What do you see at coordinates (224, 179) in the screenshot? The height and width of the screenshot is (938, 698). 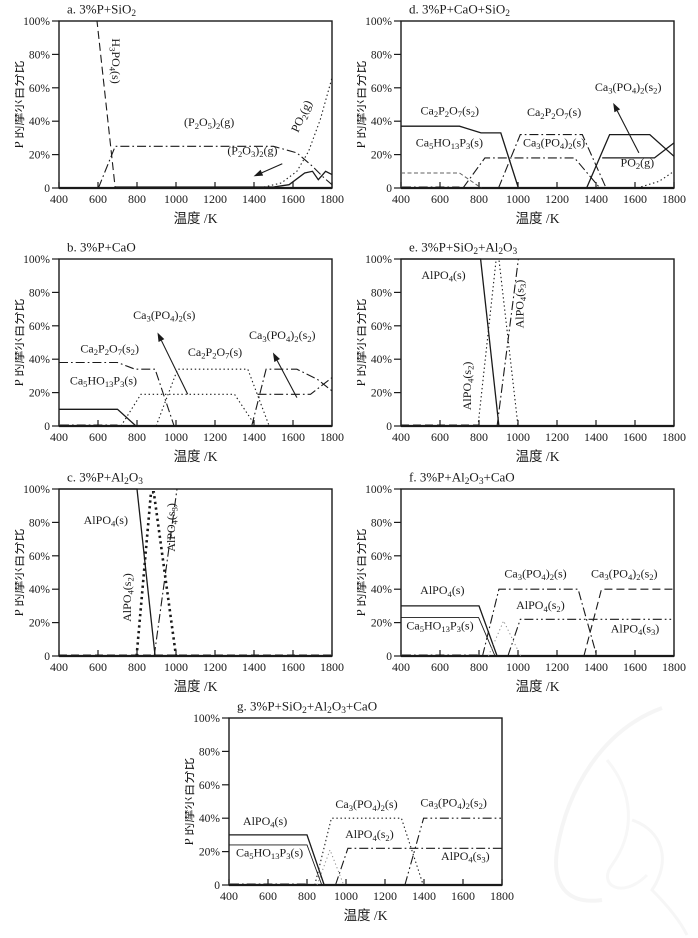 I see `series-(P_2O_3)_2(g)` at bounding box center [224, 179].